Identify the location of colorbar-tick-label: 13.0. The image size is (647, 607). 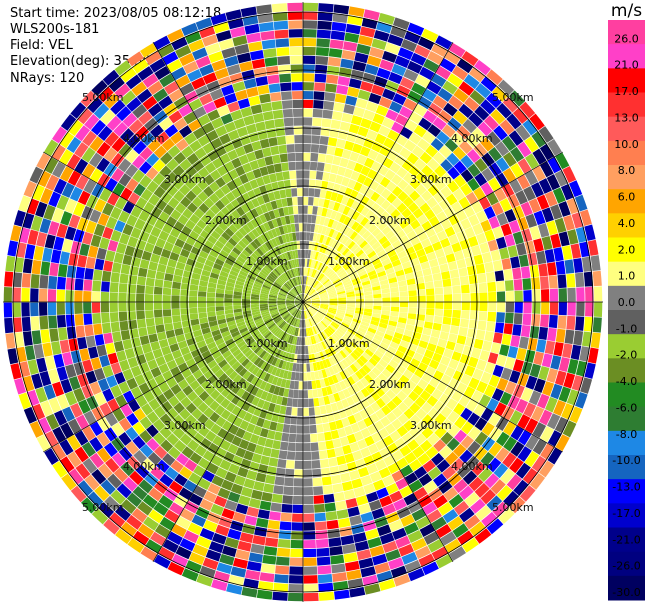
(626, 117).